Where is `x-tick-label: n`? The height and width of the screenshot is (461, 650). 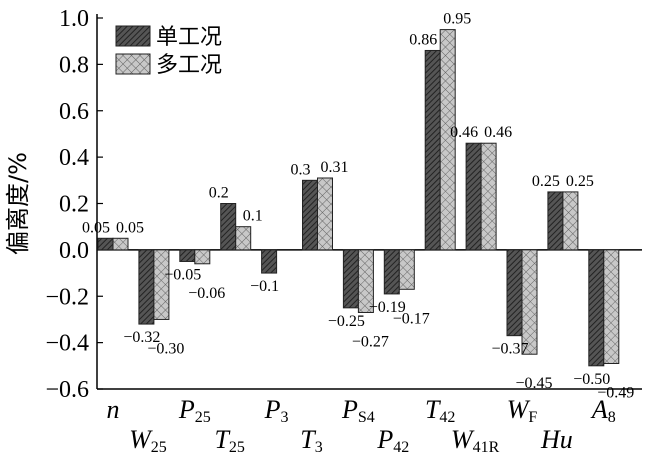
x-tick-label: n is located at coordinates (113, 409).